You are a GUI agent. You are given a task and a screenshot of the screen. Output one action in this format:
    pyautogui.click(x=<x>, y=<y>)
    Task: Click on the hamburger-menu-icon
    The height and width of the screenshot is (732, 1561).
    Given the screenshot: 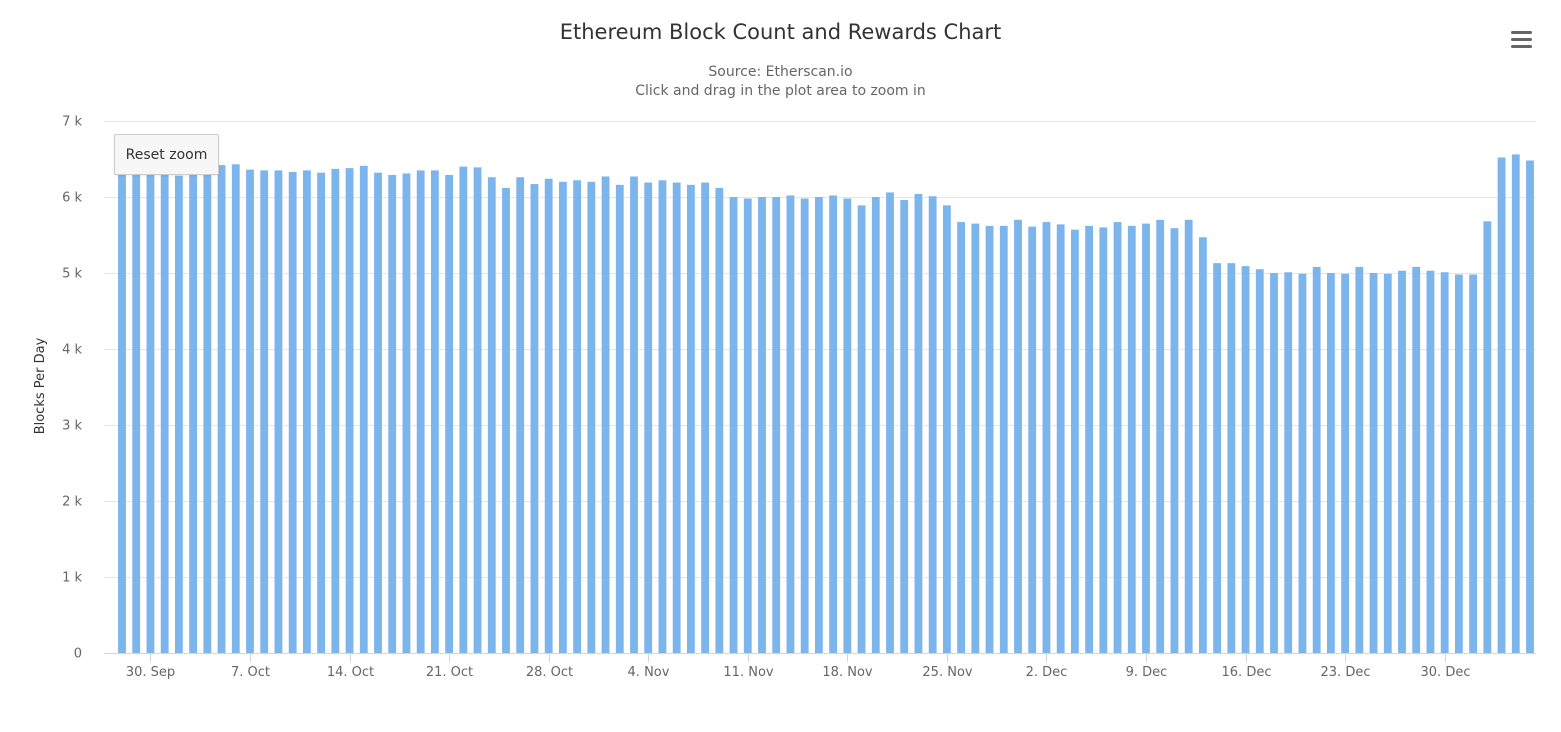 What is the action you would take?
    pyautogui.click(x=1522, y=39)
    